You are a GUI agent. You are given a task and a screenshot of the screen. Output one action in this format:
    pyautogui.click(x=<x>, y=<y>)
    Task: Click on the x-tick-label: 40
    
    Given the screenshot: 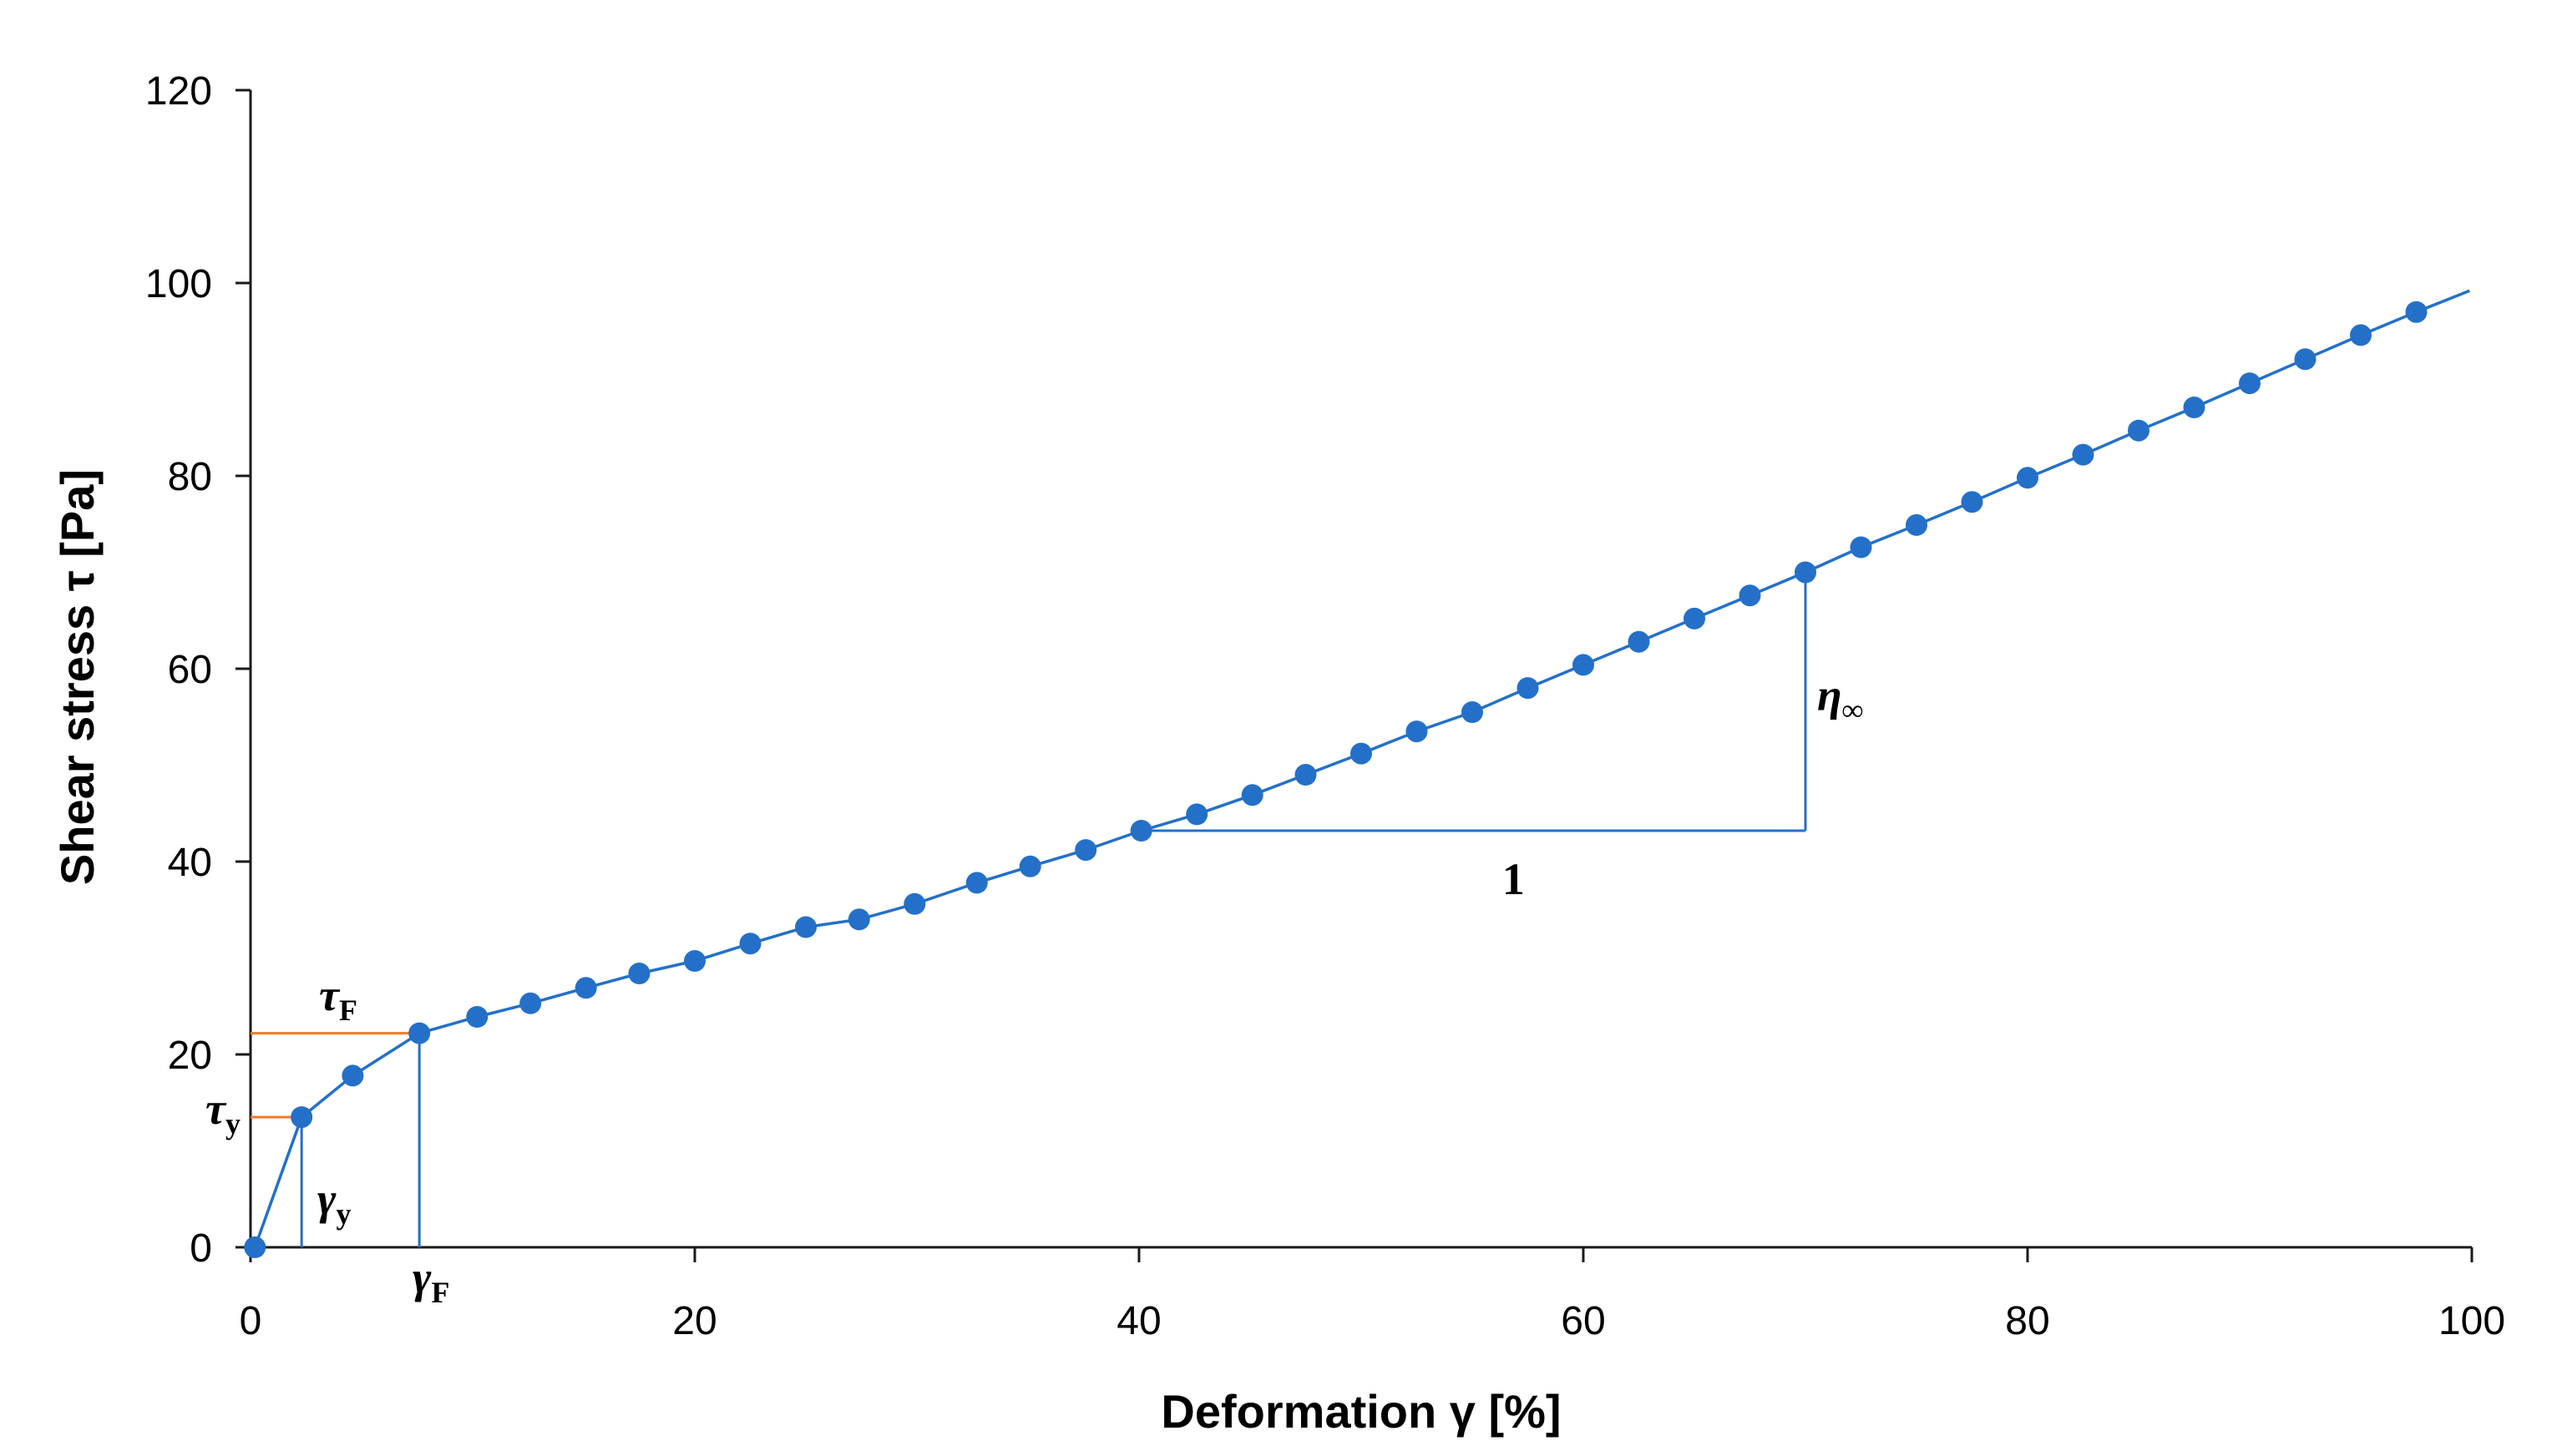 What is the action you would take?
    pyautogui.click(x=1138, y=1321)
    